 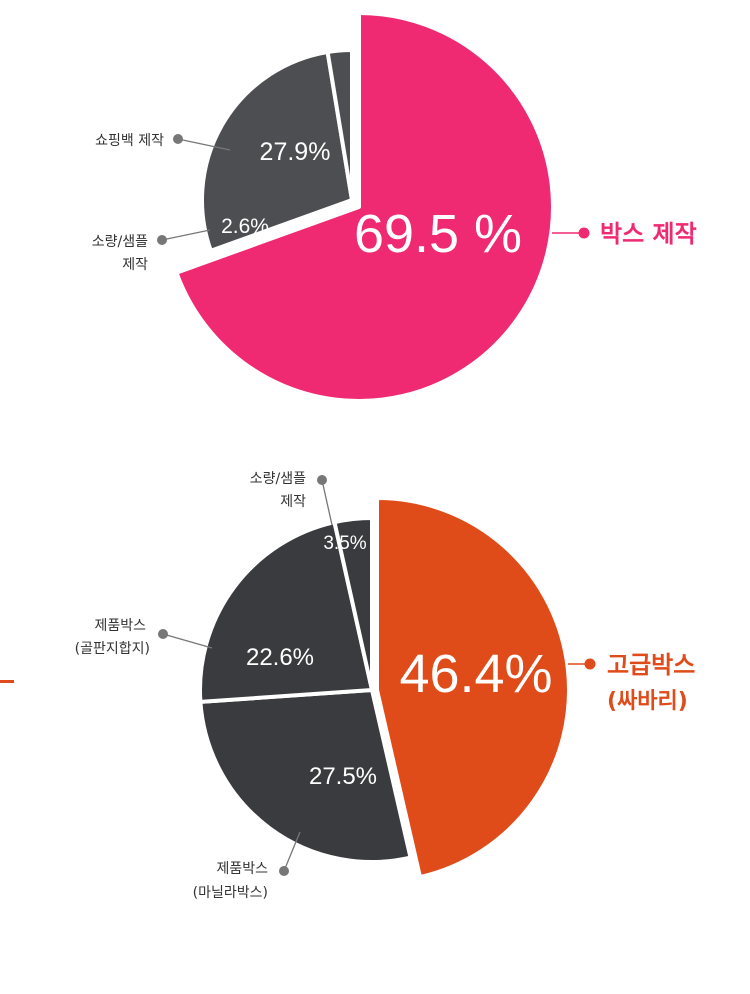 I want to click on slice-value-label: 22.6%, so click(x=280, y=657).